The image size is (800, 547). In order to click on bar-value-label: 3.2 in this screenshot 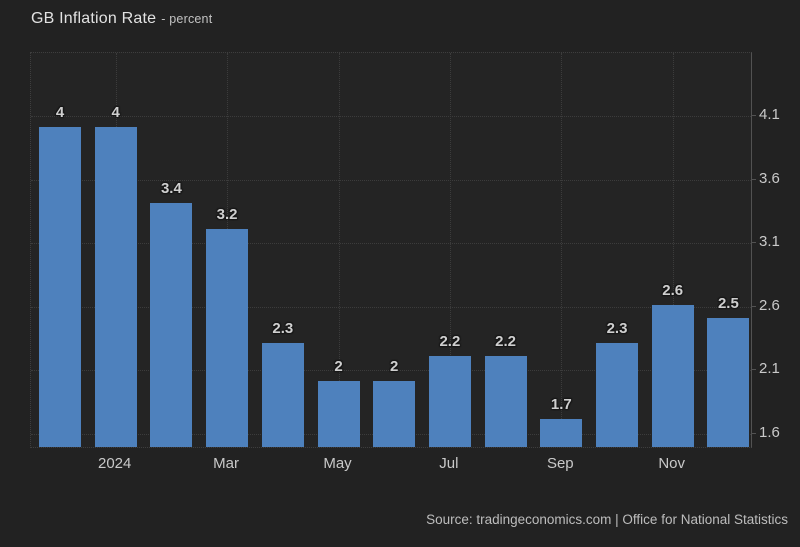, I will do `click(227, 214)`.